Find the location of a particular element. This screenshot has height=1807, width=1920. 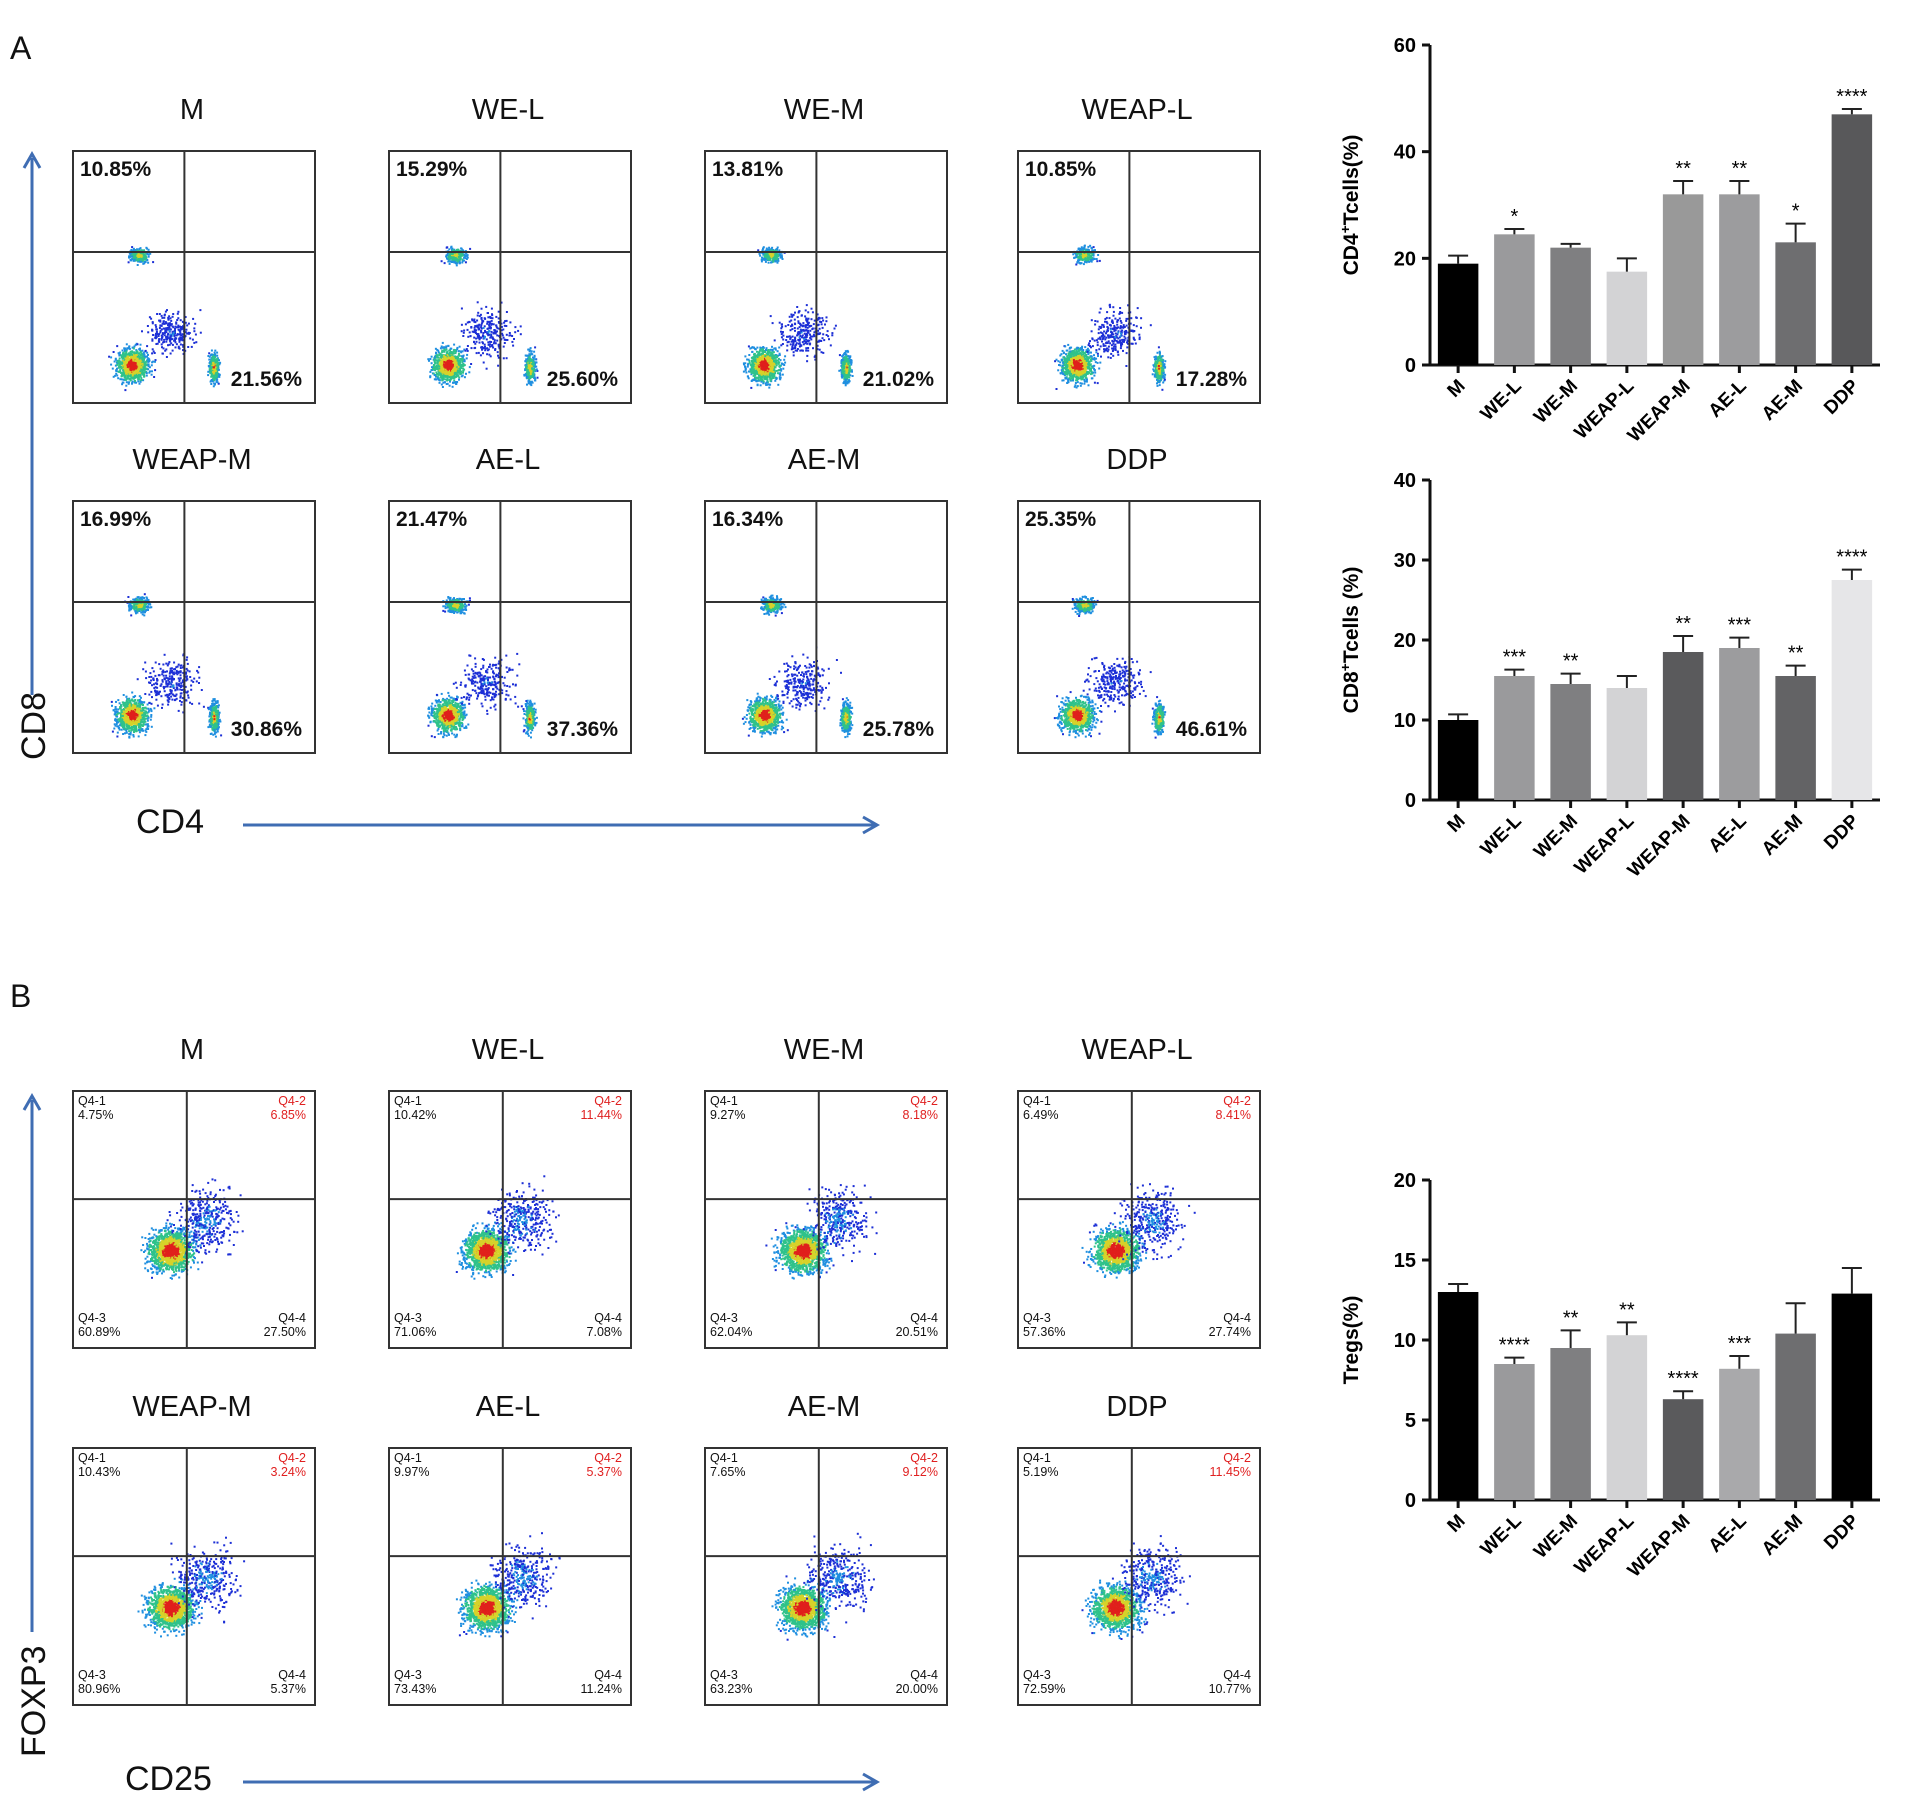

quadrant-q2-value: 11.44% is located at coordinates (582, 1115).